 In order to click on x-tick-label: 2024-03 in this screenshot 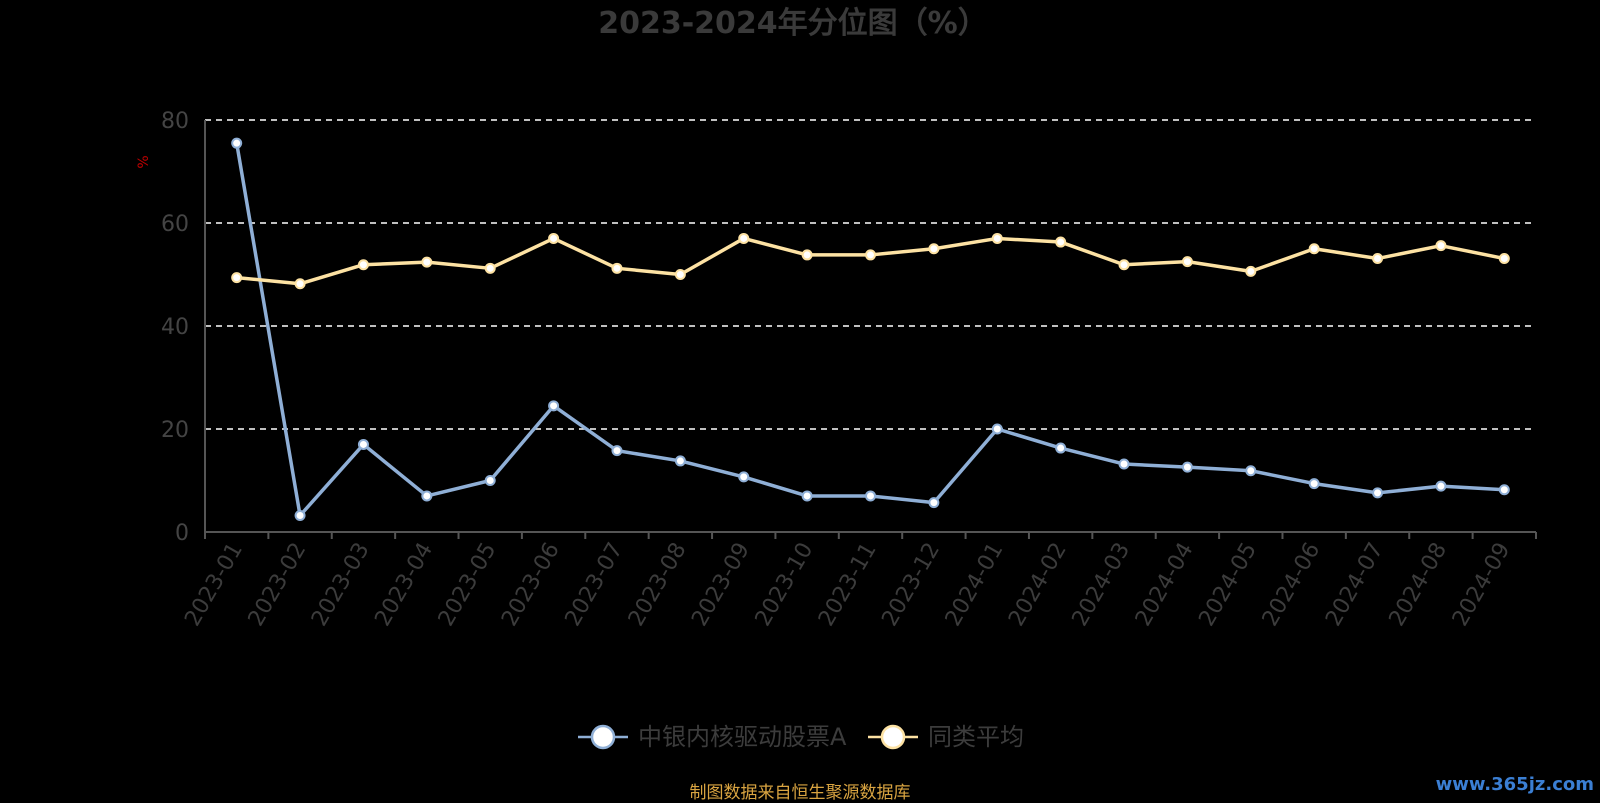, I will do `click(1102, 585)`.